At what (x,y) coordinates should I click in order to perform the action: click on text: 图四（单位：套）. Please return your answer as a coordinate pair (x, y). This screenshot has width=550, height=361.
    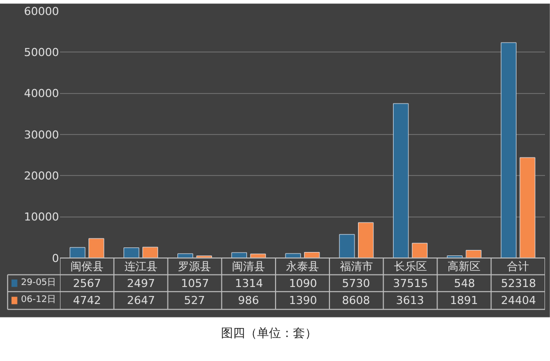
    Looking at the image, I should click on (269, 333).